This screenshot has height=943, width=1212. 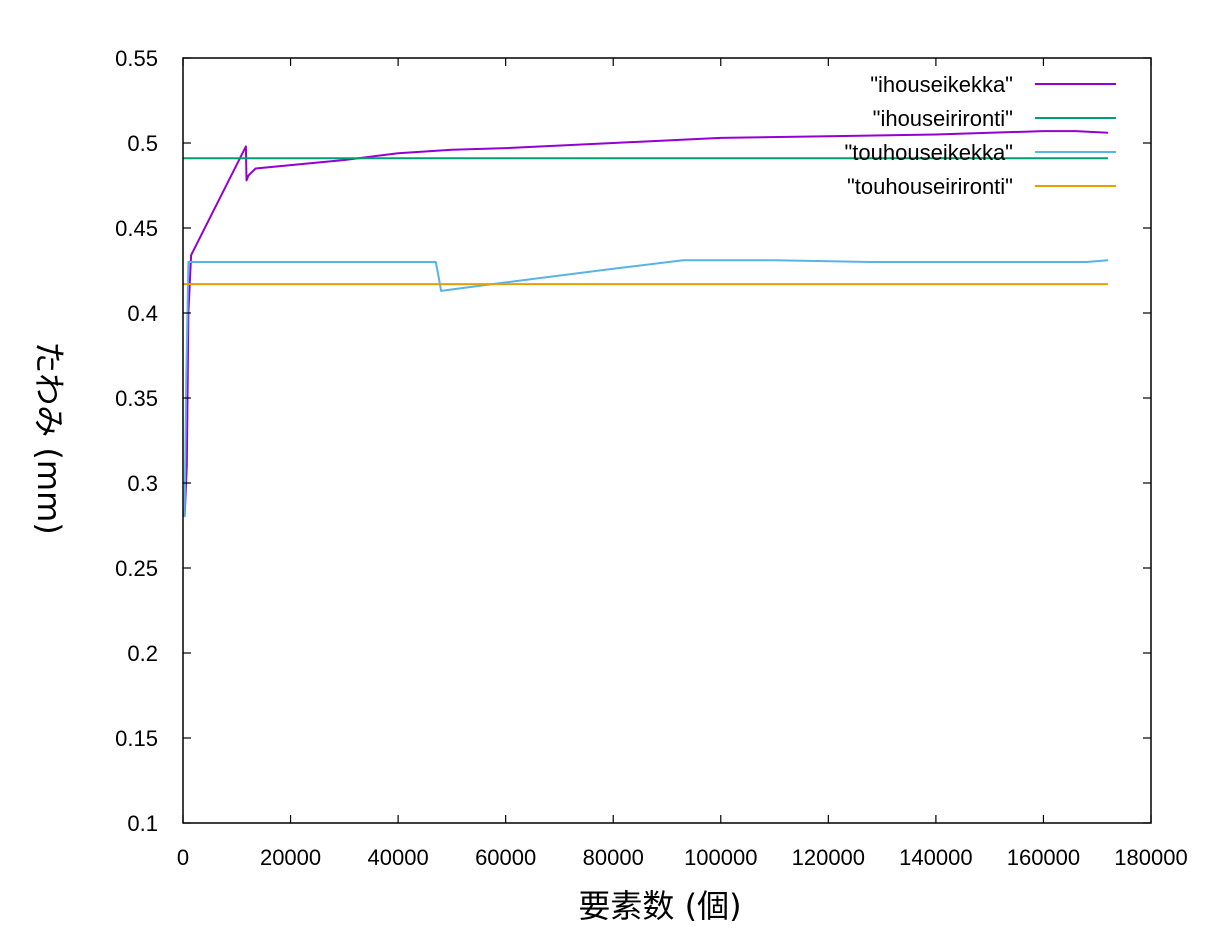 What do you see at coordinates (136, 738) in the screenshot?
I see `y-tick-label: 0.15` at bounding box center [136, 738].